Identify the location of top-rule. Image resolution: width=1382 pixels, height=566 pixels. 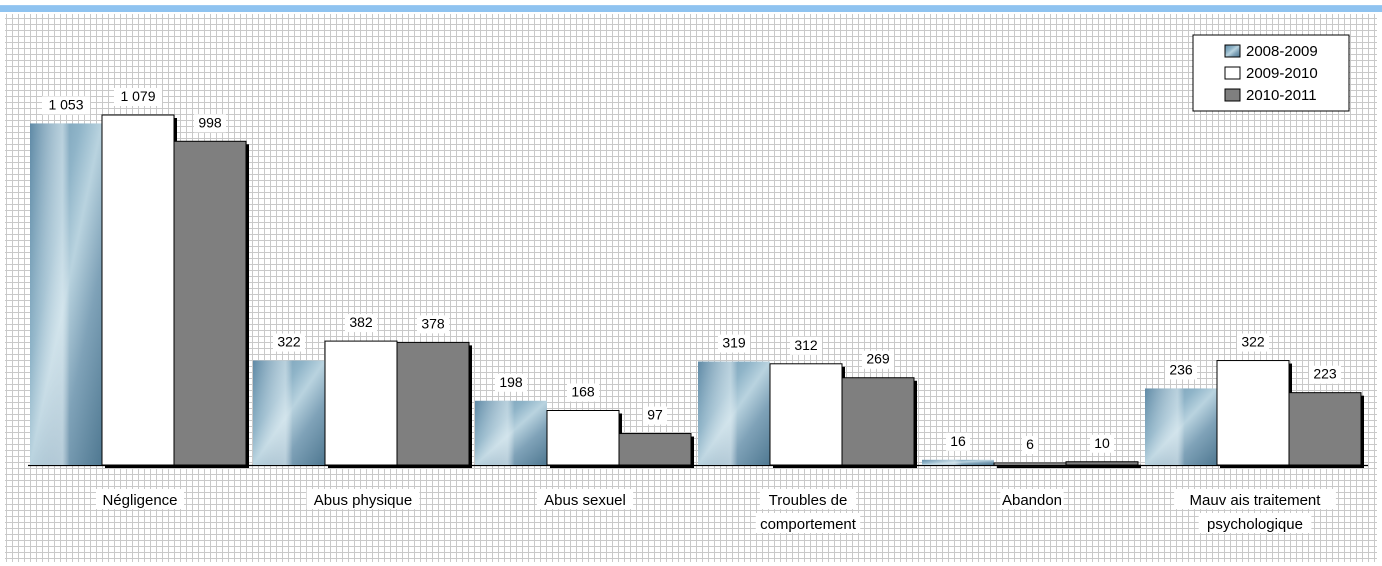
(691, 6).